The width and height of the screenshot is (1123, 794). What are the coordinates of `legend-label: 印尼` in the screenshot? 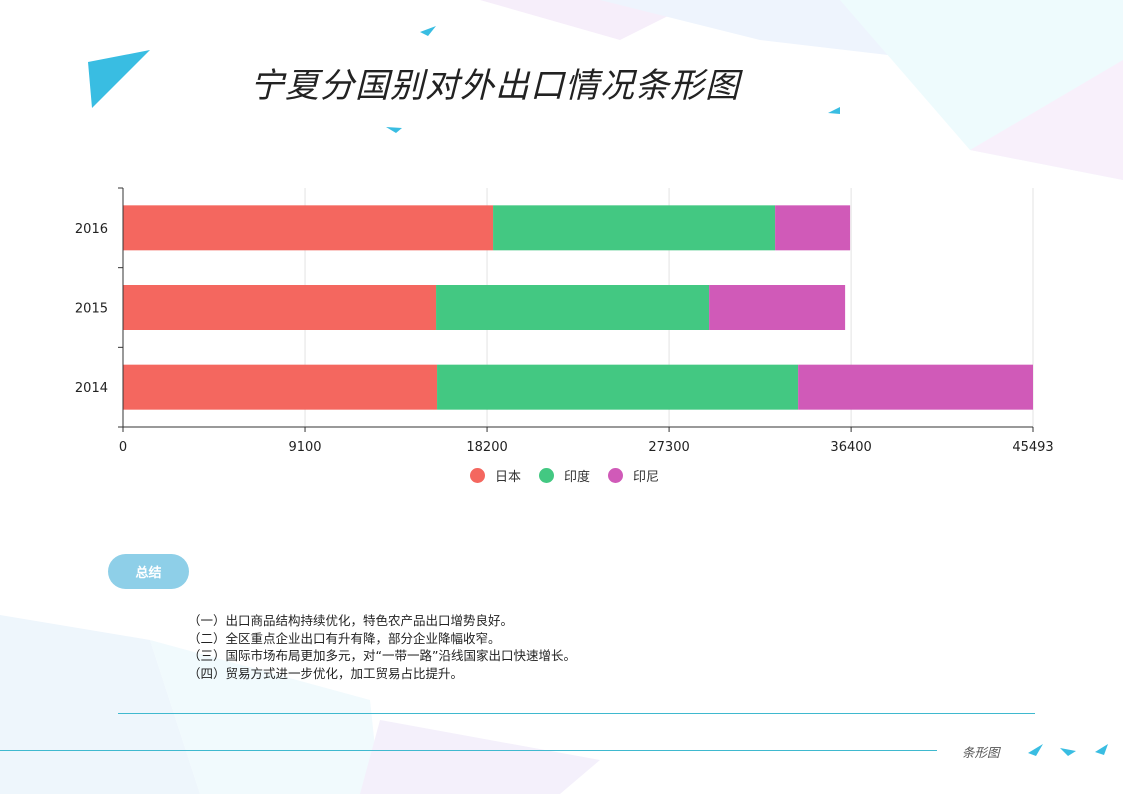 It's located at (646, 477).